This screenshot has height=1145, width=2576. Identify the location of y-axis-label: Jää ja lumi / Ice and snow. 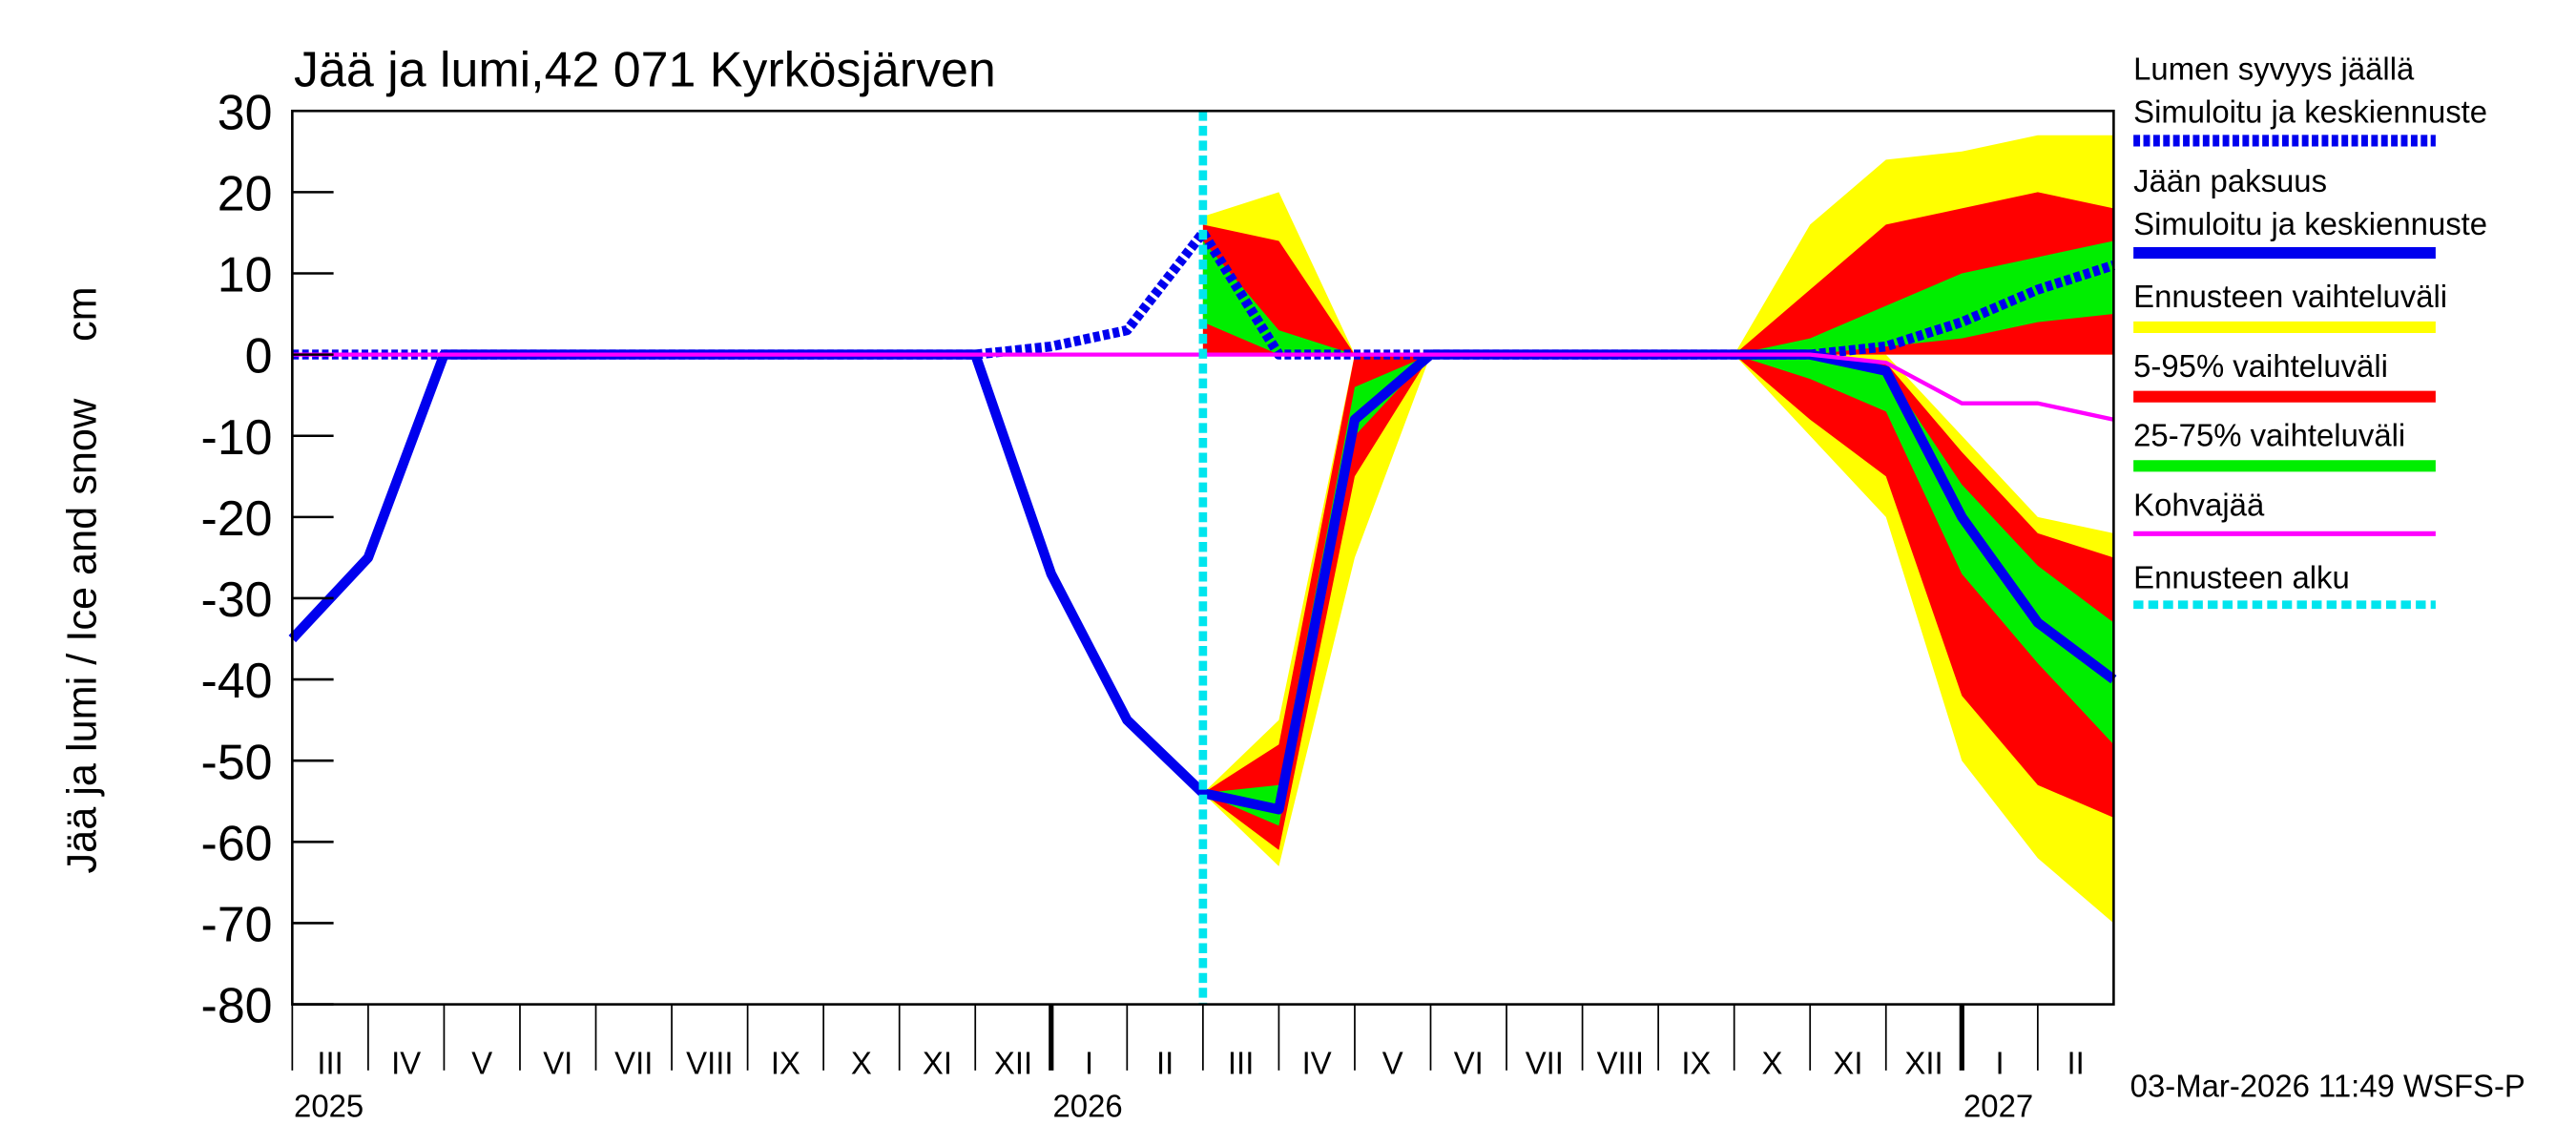
(82, 635).